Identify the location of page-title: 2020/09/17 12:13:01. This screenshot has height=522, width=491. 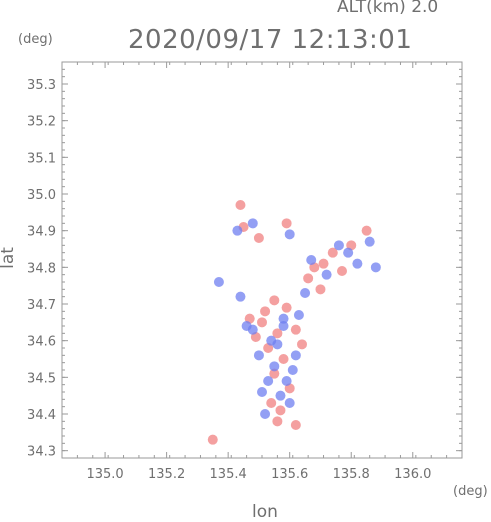
(270, 40).